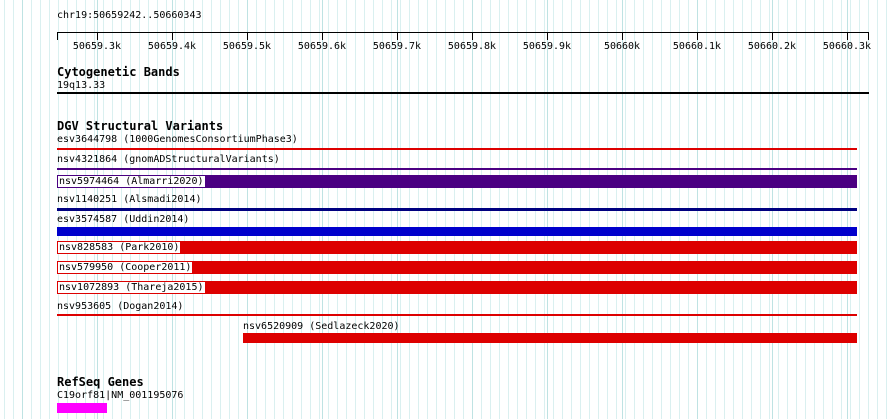  Describe the element at coordinates (697, 46) in the screenshot. I see `axis-tick-label: 50660.1k` at that location.